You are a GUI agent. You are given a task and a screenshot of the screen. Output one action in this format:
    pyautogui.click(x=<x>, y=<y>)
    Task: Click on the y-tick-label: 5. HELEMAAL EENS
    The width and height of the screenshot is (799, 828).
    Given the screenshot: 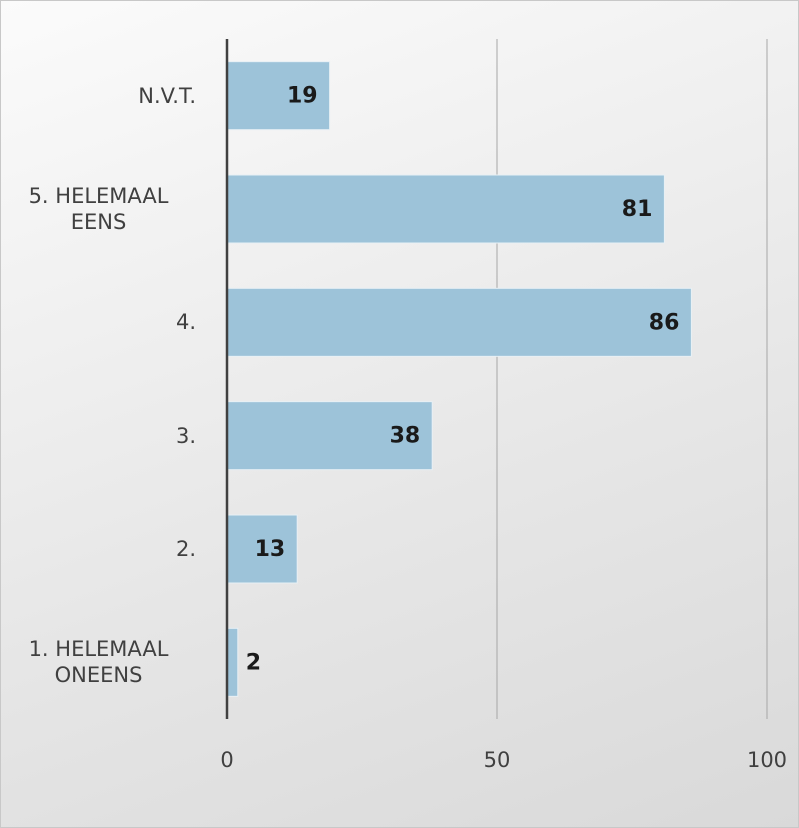 What is the action you would take?
    pyautogui.click(x=98, y=208)
    